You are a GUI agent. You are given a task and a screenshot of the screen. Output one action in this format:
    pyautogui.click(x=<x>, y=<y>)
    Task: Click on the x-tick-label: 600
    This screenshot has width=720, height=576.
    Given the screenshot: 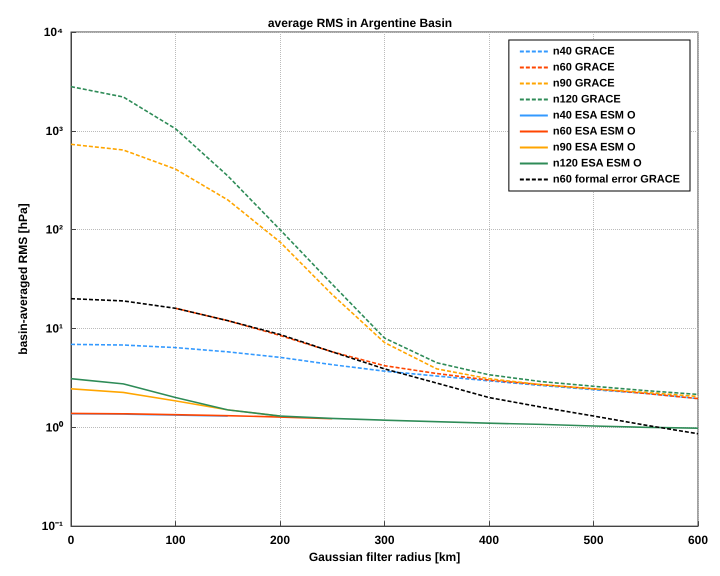 What is the action you would take?
    pyautogui.click(x=698, y=540)
    